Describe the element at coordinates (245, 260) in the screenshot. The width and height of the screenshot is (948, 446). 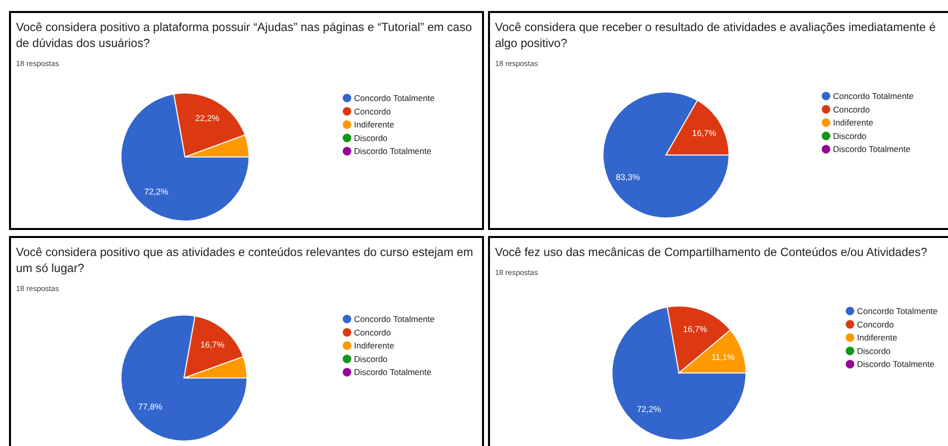
I see `chart-title: Você considera positivo que as atividades e conteúdos relevantes do curso estejam em um só lugar?` at that location.